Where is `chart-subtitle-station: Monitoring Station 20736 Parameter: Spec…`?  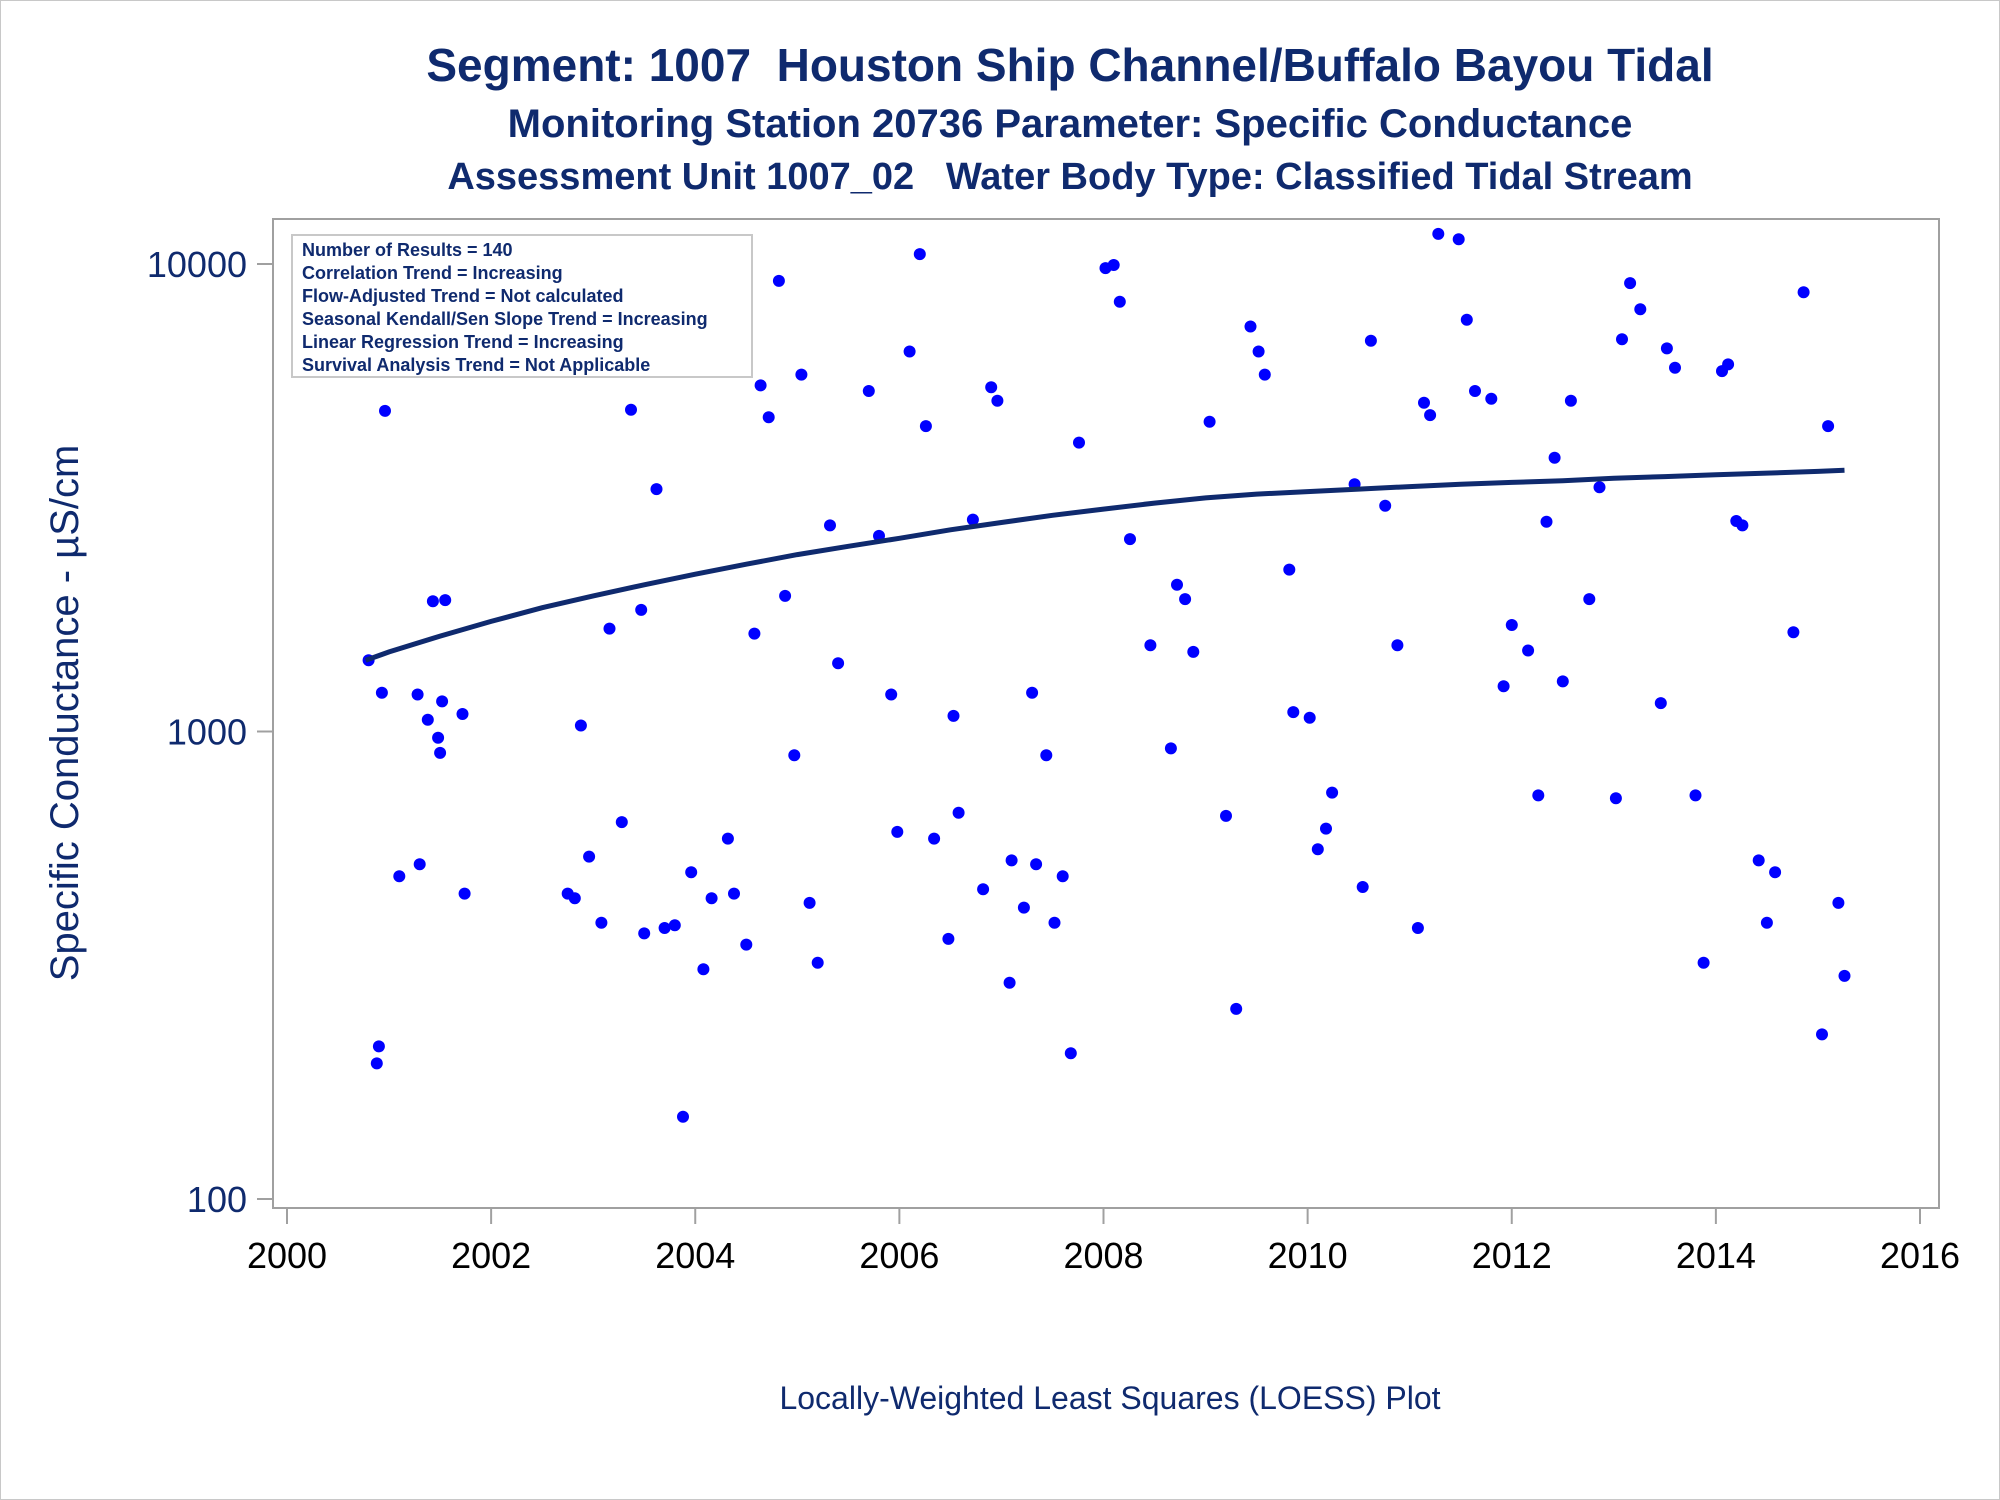
chart-subtitle-station: Monitoring Station 20736 Parameter: Spec… is located at coordinates (1070, 124).